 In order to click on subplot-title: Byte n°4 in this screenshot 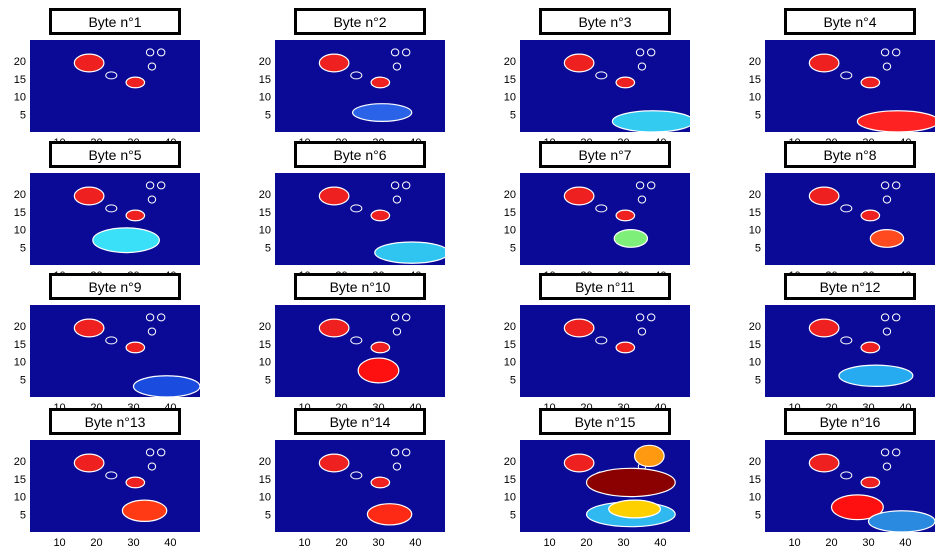, I will do `click(850, 21)`.